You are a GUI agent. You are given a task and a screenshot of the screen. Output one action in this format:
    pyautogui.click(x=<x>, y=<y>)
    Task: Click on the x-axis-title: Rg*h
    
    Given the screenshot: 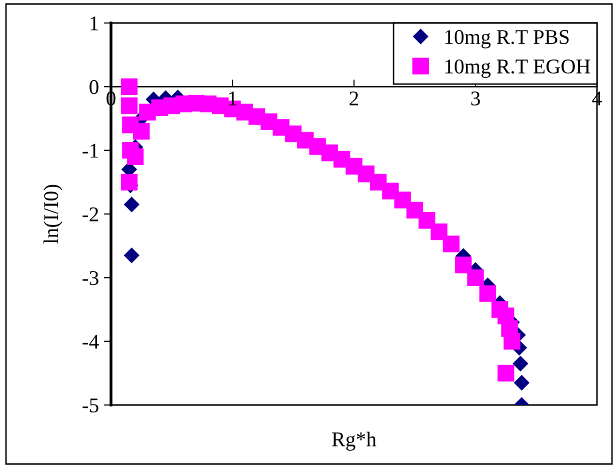 What is the action you would take?
    pyautogui.click(x=354, y=441)
    